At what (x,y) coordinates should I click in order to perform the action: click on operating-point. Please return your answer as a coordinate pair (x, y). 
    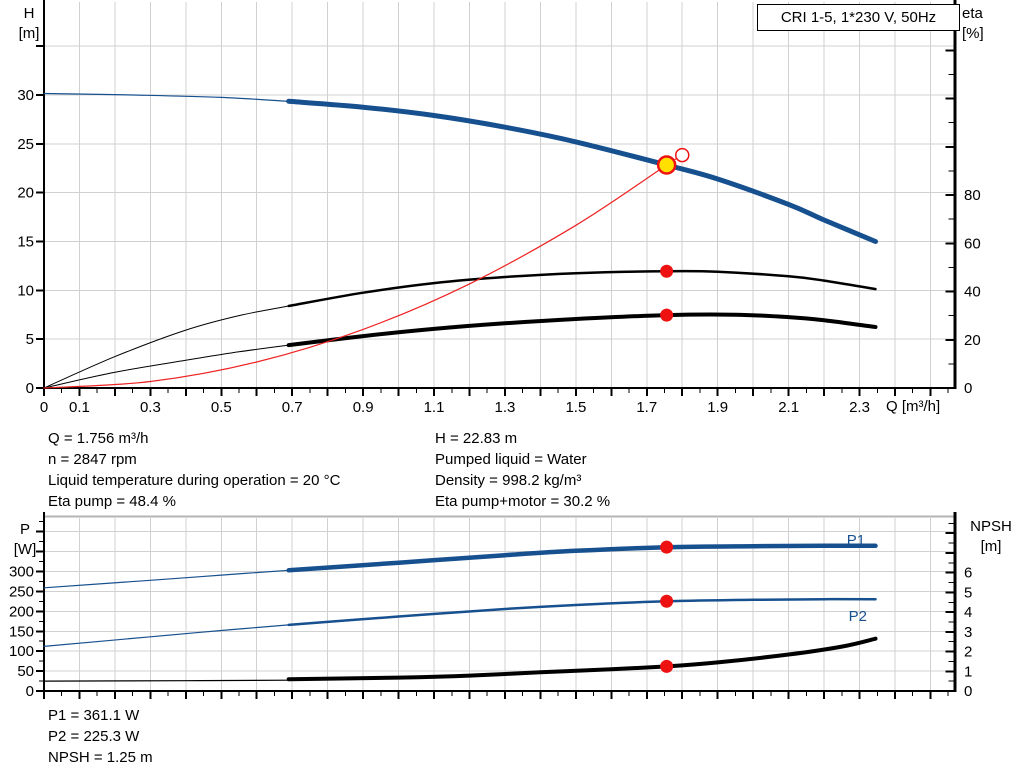
    Looking at the image, I should click on (666, 165).